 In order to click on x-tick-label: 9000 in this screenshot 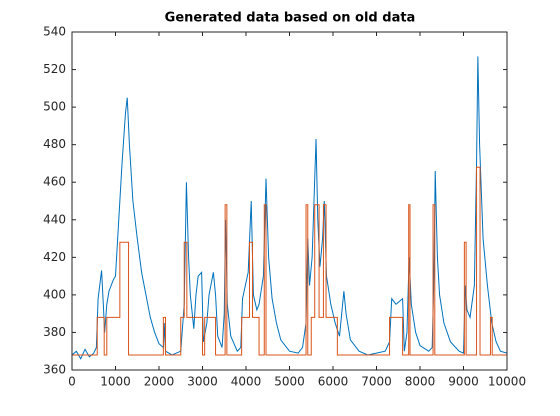, I will do `click(463, 382)`.